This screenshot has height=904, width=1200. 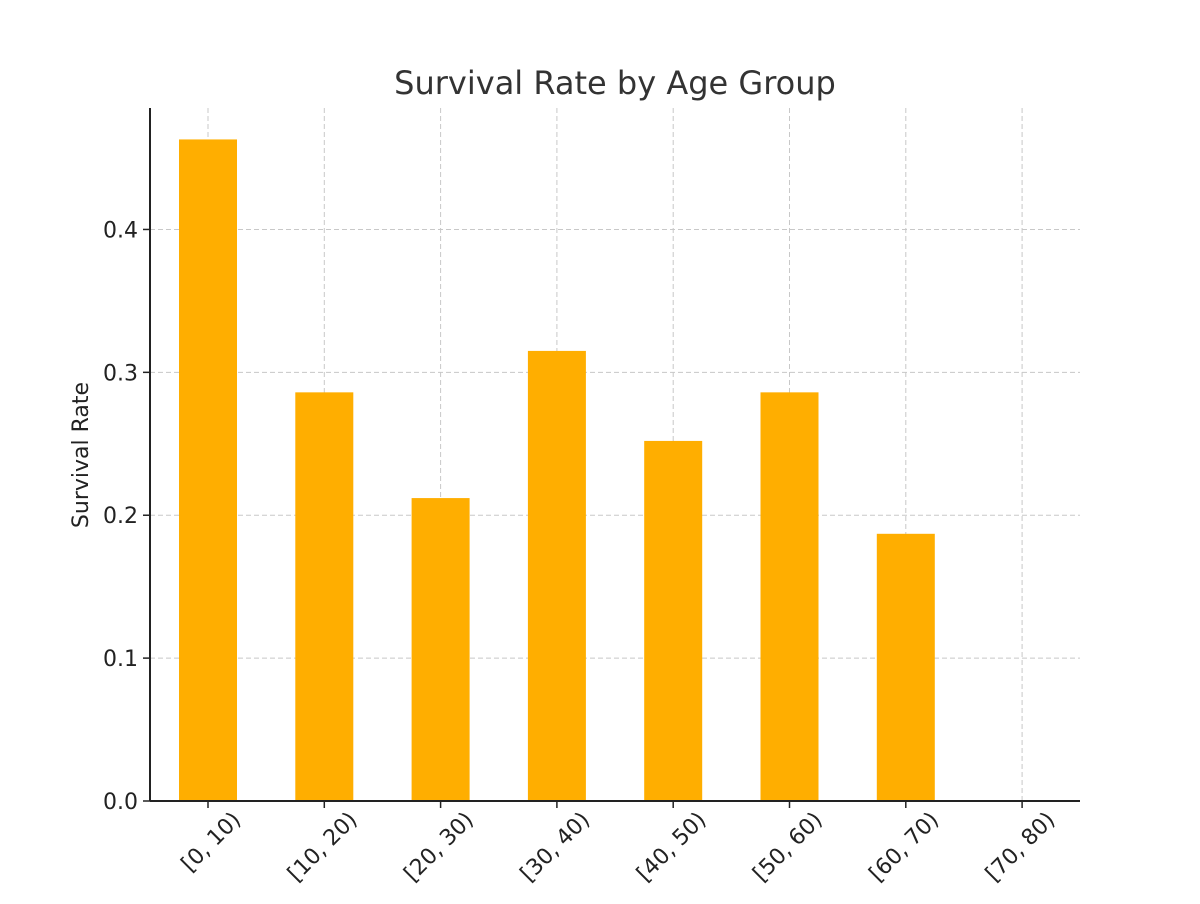 What do you see at coordinates (120, 373) in the screenshot?
I see `y-tick-label: 0.3` at bounding box center [120, 373].